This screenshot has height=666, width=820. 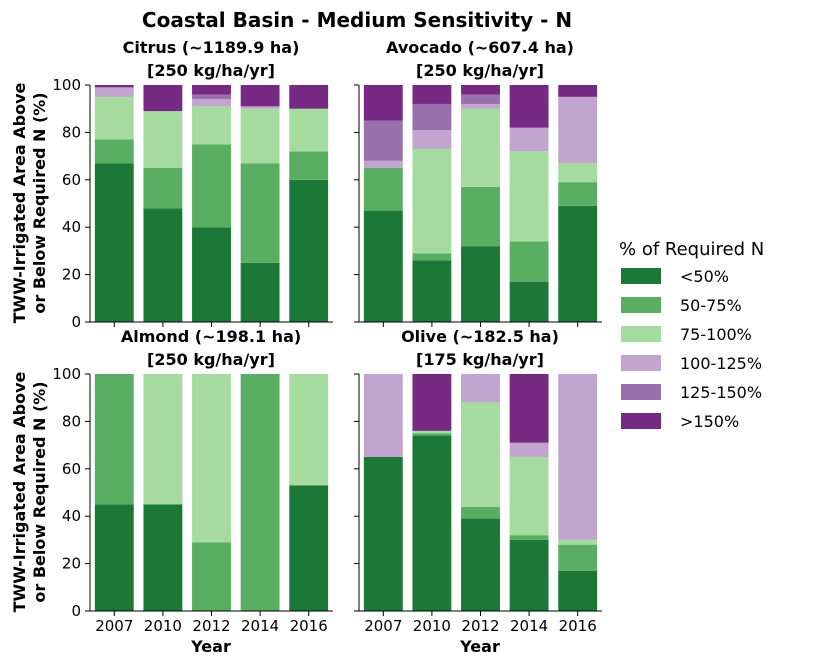 I want to click on y-axis-label-line2: or Below Required N (%), so click(x=39, y=202).